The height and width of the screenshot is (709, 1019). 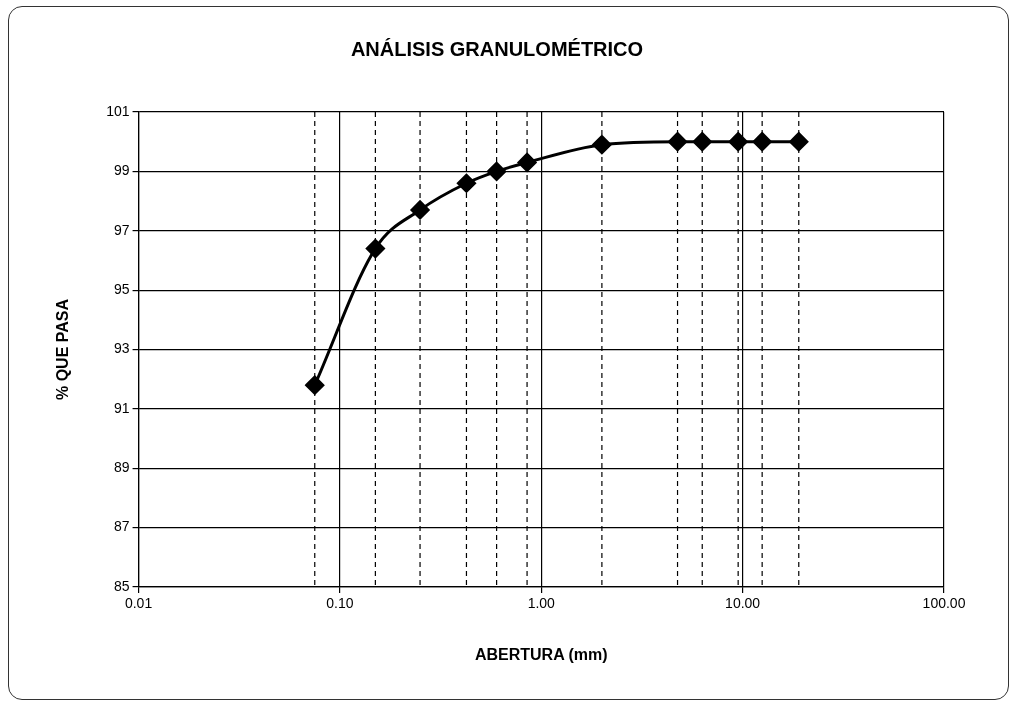 I want to click on y-tick-label: 91, so click(x=121, y=407).